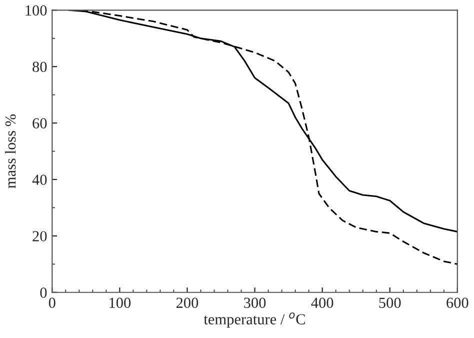  What do you see at coordinates (322, 303) in the screenshot?
I see `x-tick-label: 400` at bounding box center [322, 303].